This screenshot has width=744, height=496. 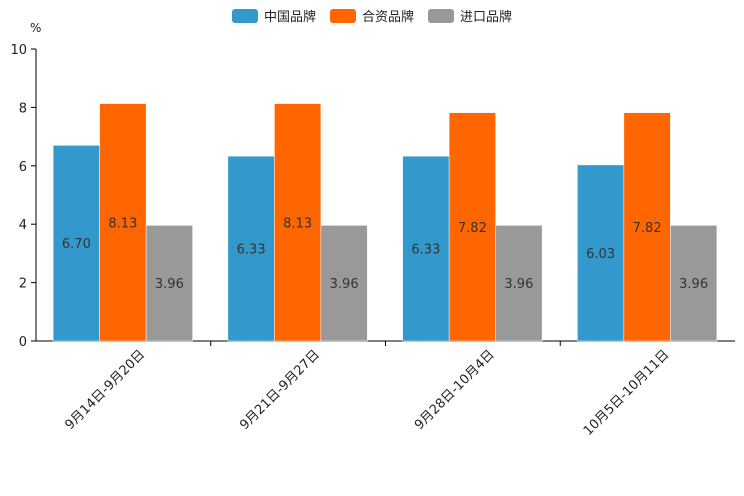 I want to click on y-tick-label: 8, so click(x=23, y=108).